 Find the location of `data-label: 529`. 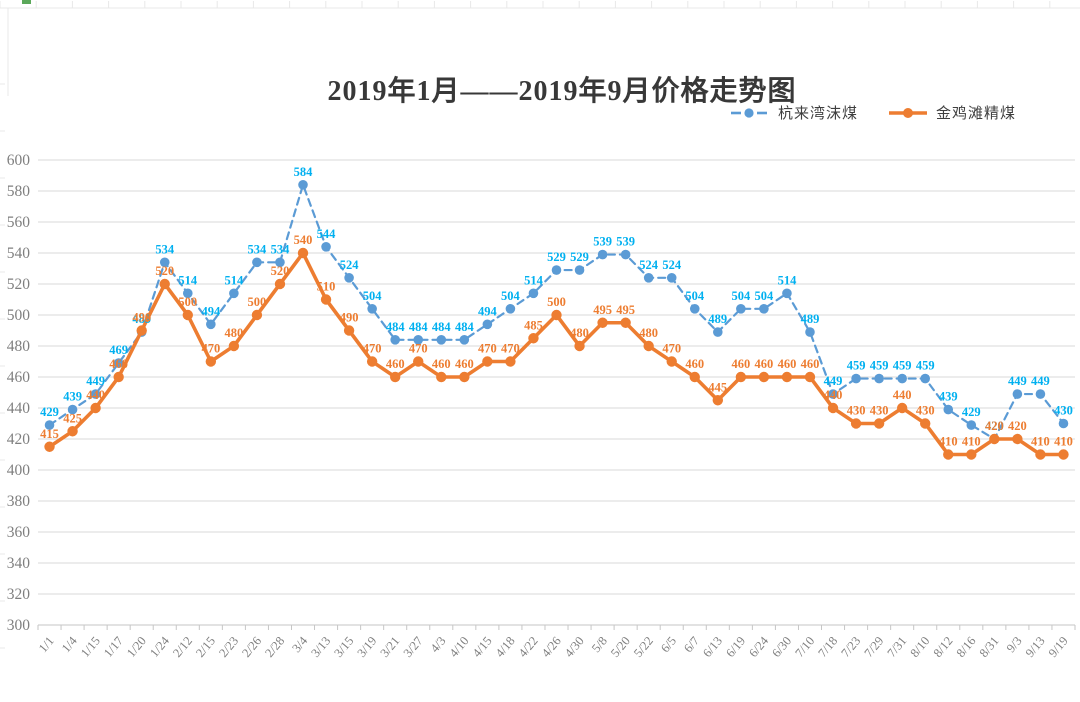

data-label: 529 is located at coordinates (579, 257).